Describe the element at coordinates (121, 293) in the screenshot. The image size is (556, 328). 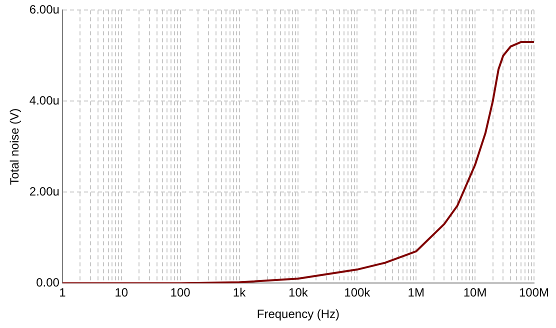
I see `x-tick-label: 10` at that location.